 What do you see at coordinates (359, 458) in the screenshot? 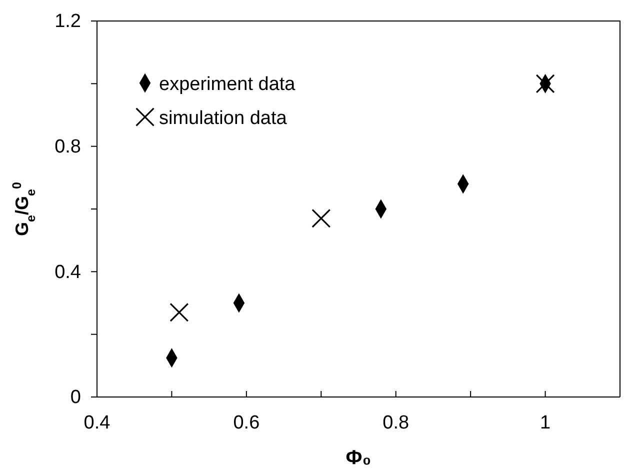
I see `x-axis-title: Φ₀` at bounding box center [359, 458].